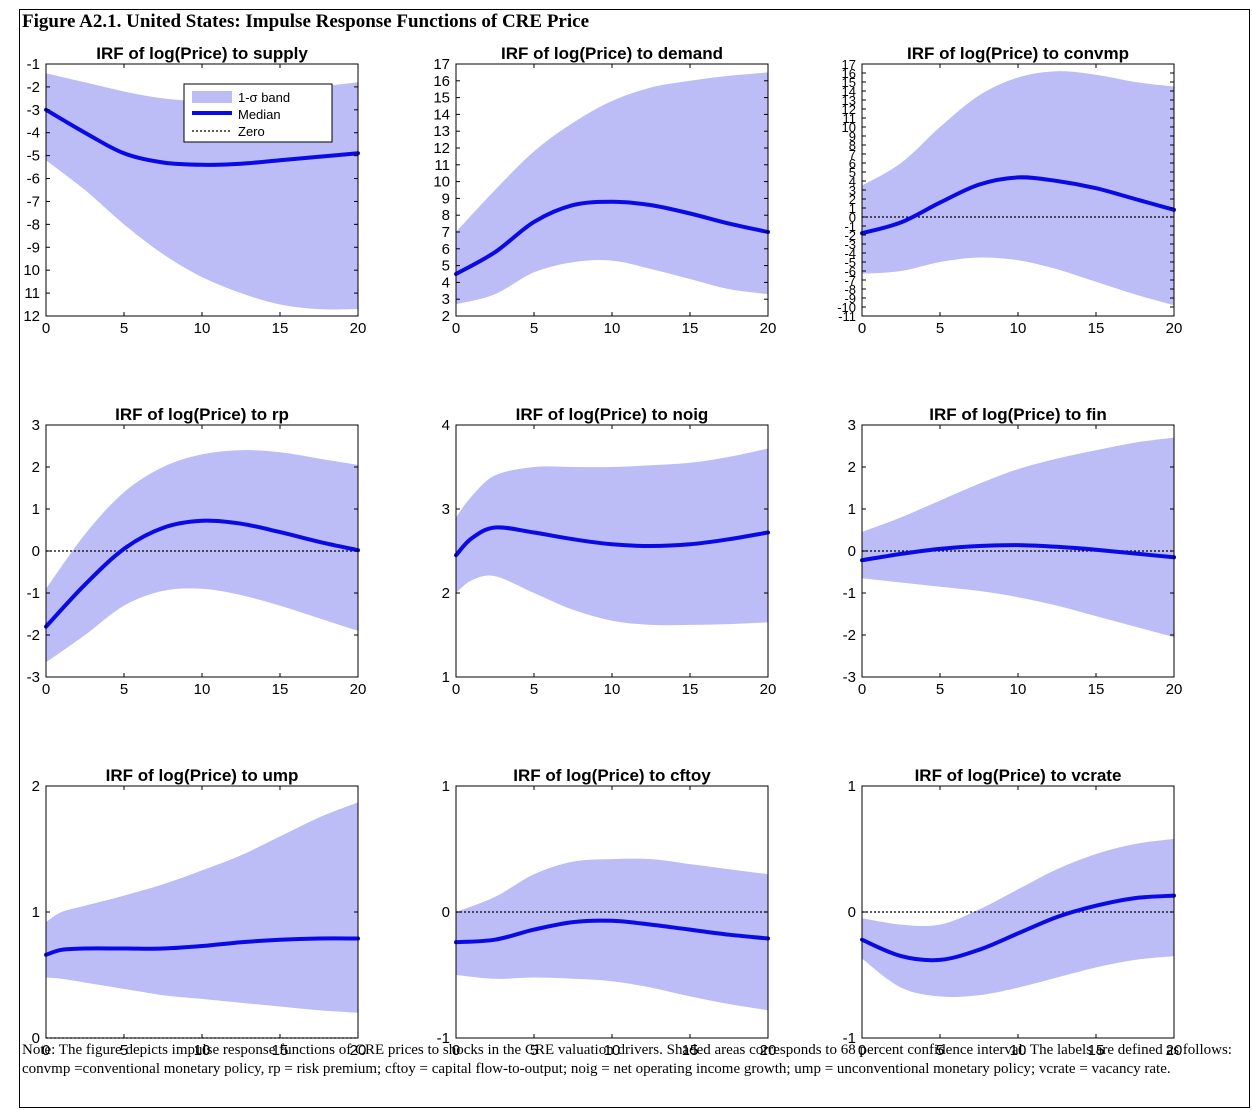 This screenshot has height=1110, width=1252. Describe the element at coordinates (847, 316) in the screenshot. I see `y-tick-label: -11` at that location.